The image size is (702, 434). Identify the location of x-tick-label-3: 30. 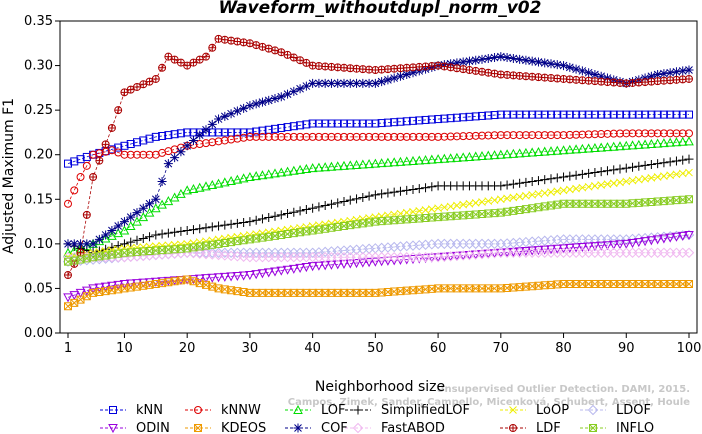
(250, 348).